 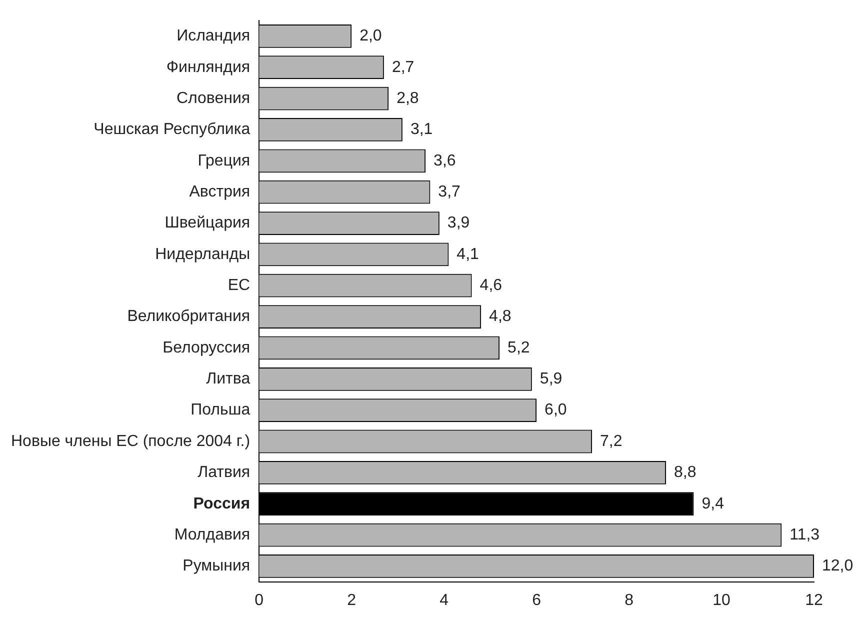 What do you see at coordinates (239, 285) in the screenshot?
I see `y-tick-label: ЕС` at bounding box center [239, 285].